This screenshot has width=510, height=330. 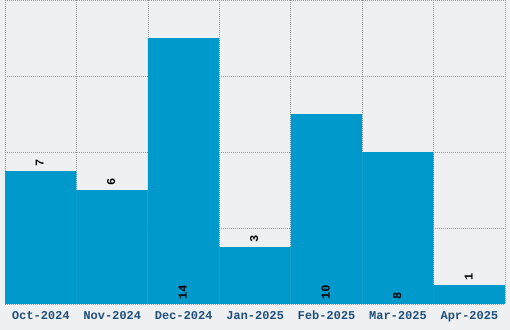 I want to click on data-label: 3, so click(x=255, y=238).